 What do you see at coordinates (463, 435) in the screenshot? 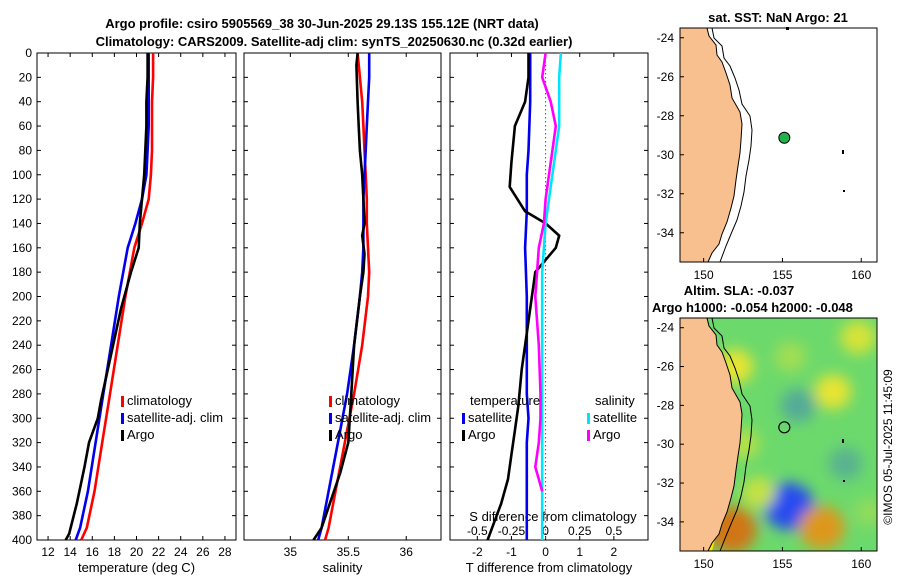
I see `legend-temperature-argo-swatch` at bounding box center [463, 435].